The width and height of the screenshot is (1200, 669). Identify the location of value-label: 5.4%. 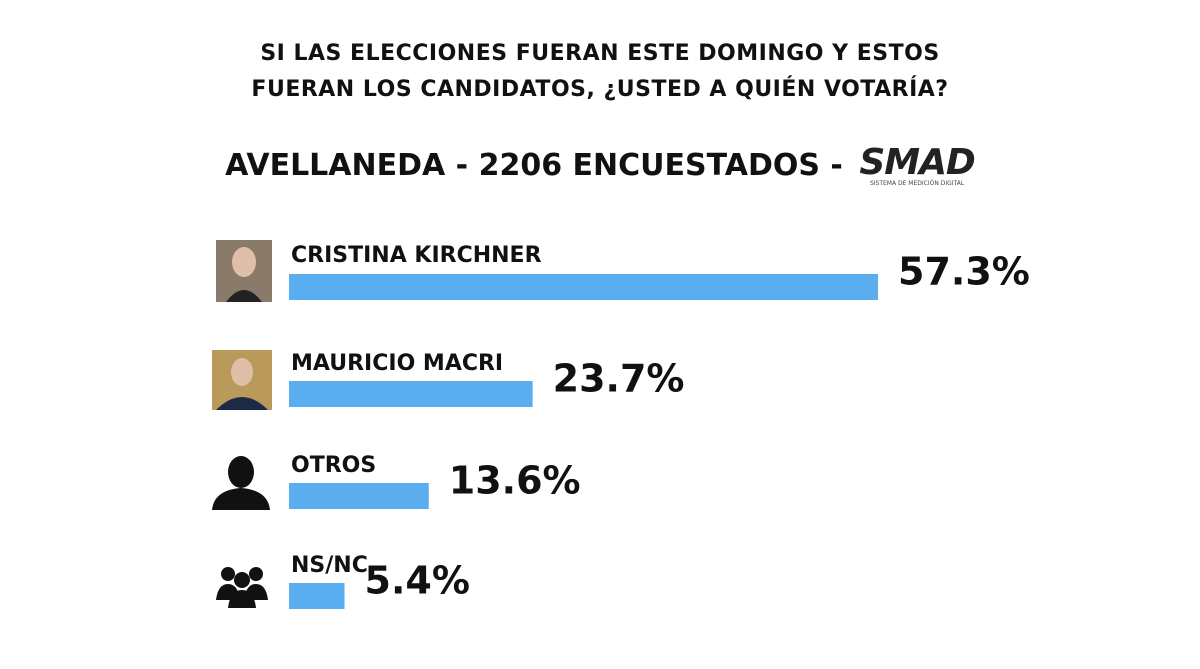
(417, 581).